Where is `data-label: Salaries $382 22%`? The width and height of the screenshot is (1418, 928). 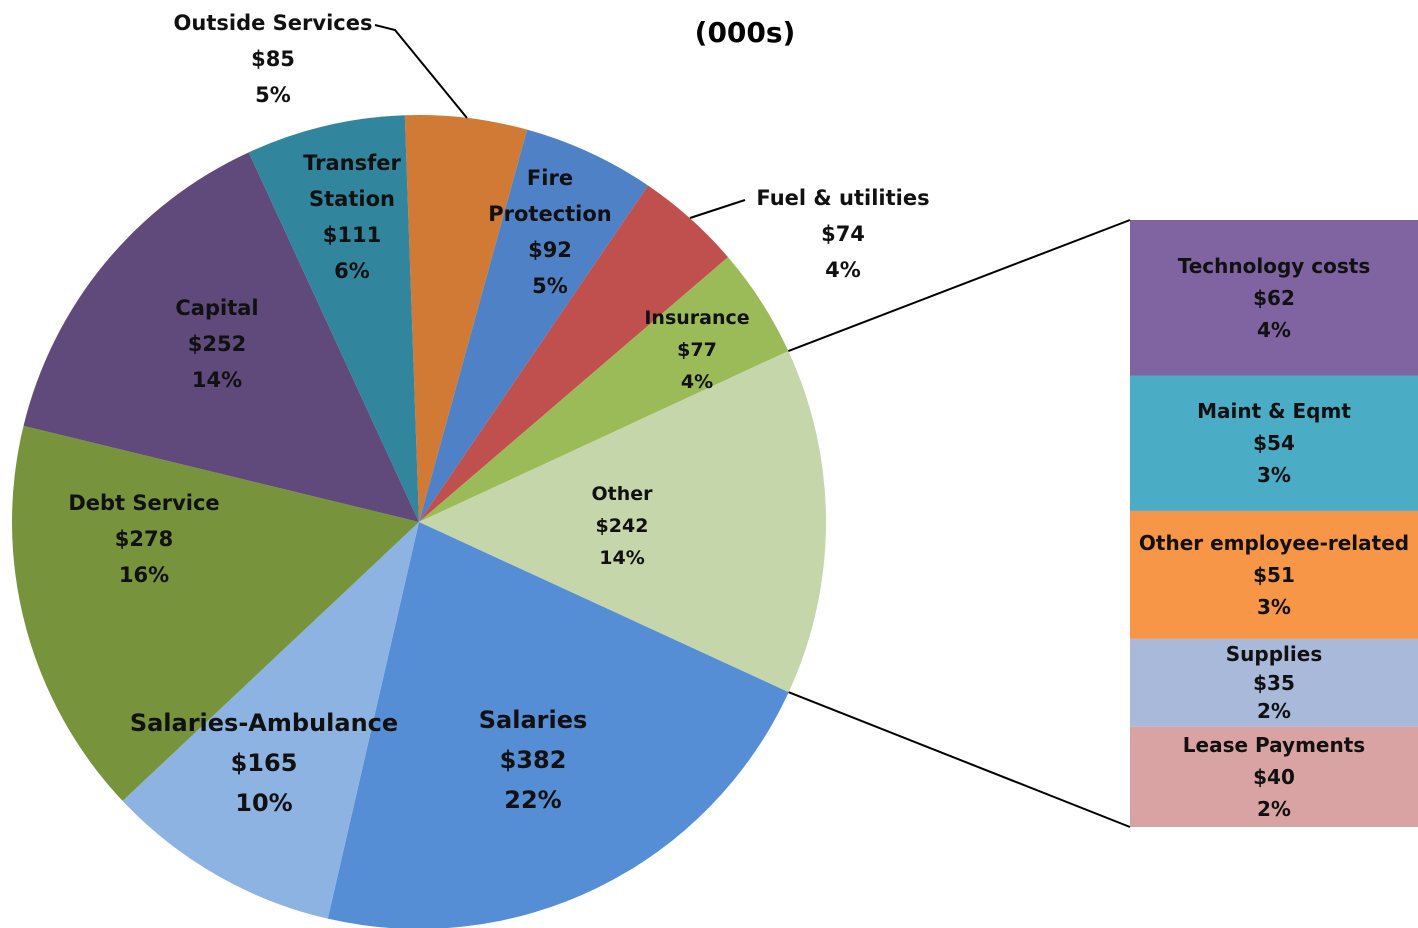 data-label: Salaries $382 22% is located at coordinates (533, 760).